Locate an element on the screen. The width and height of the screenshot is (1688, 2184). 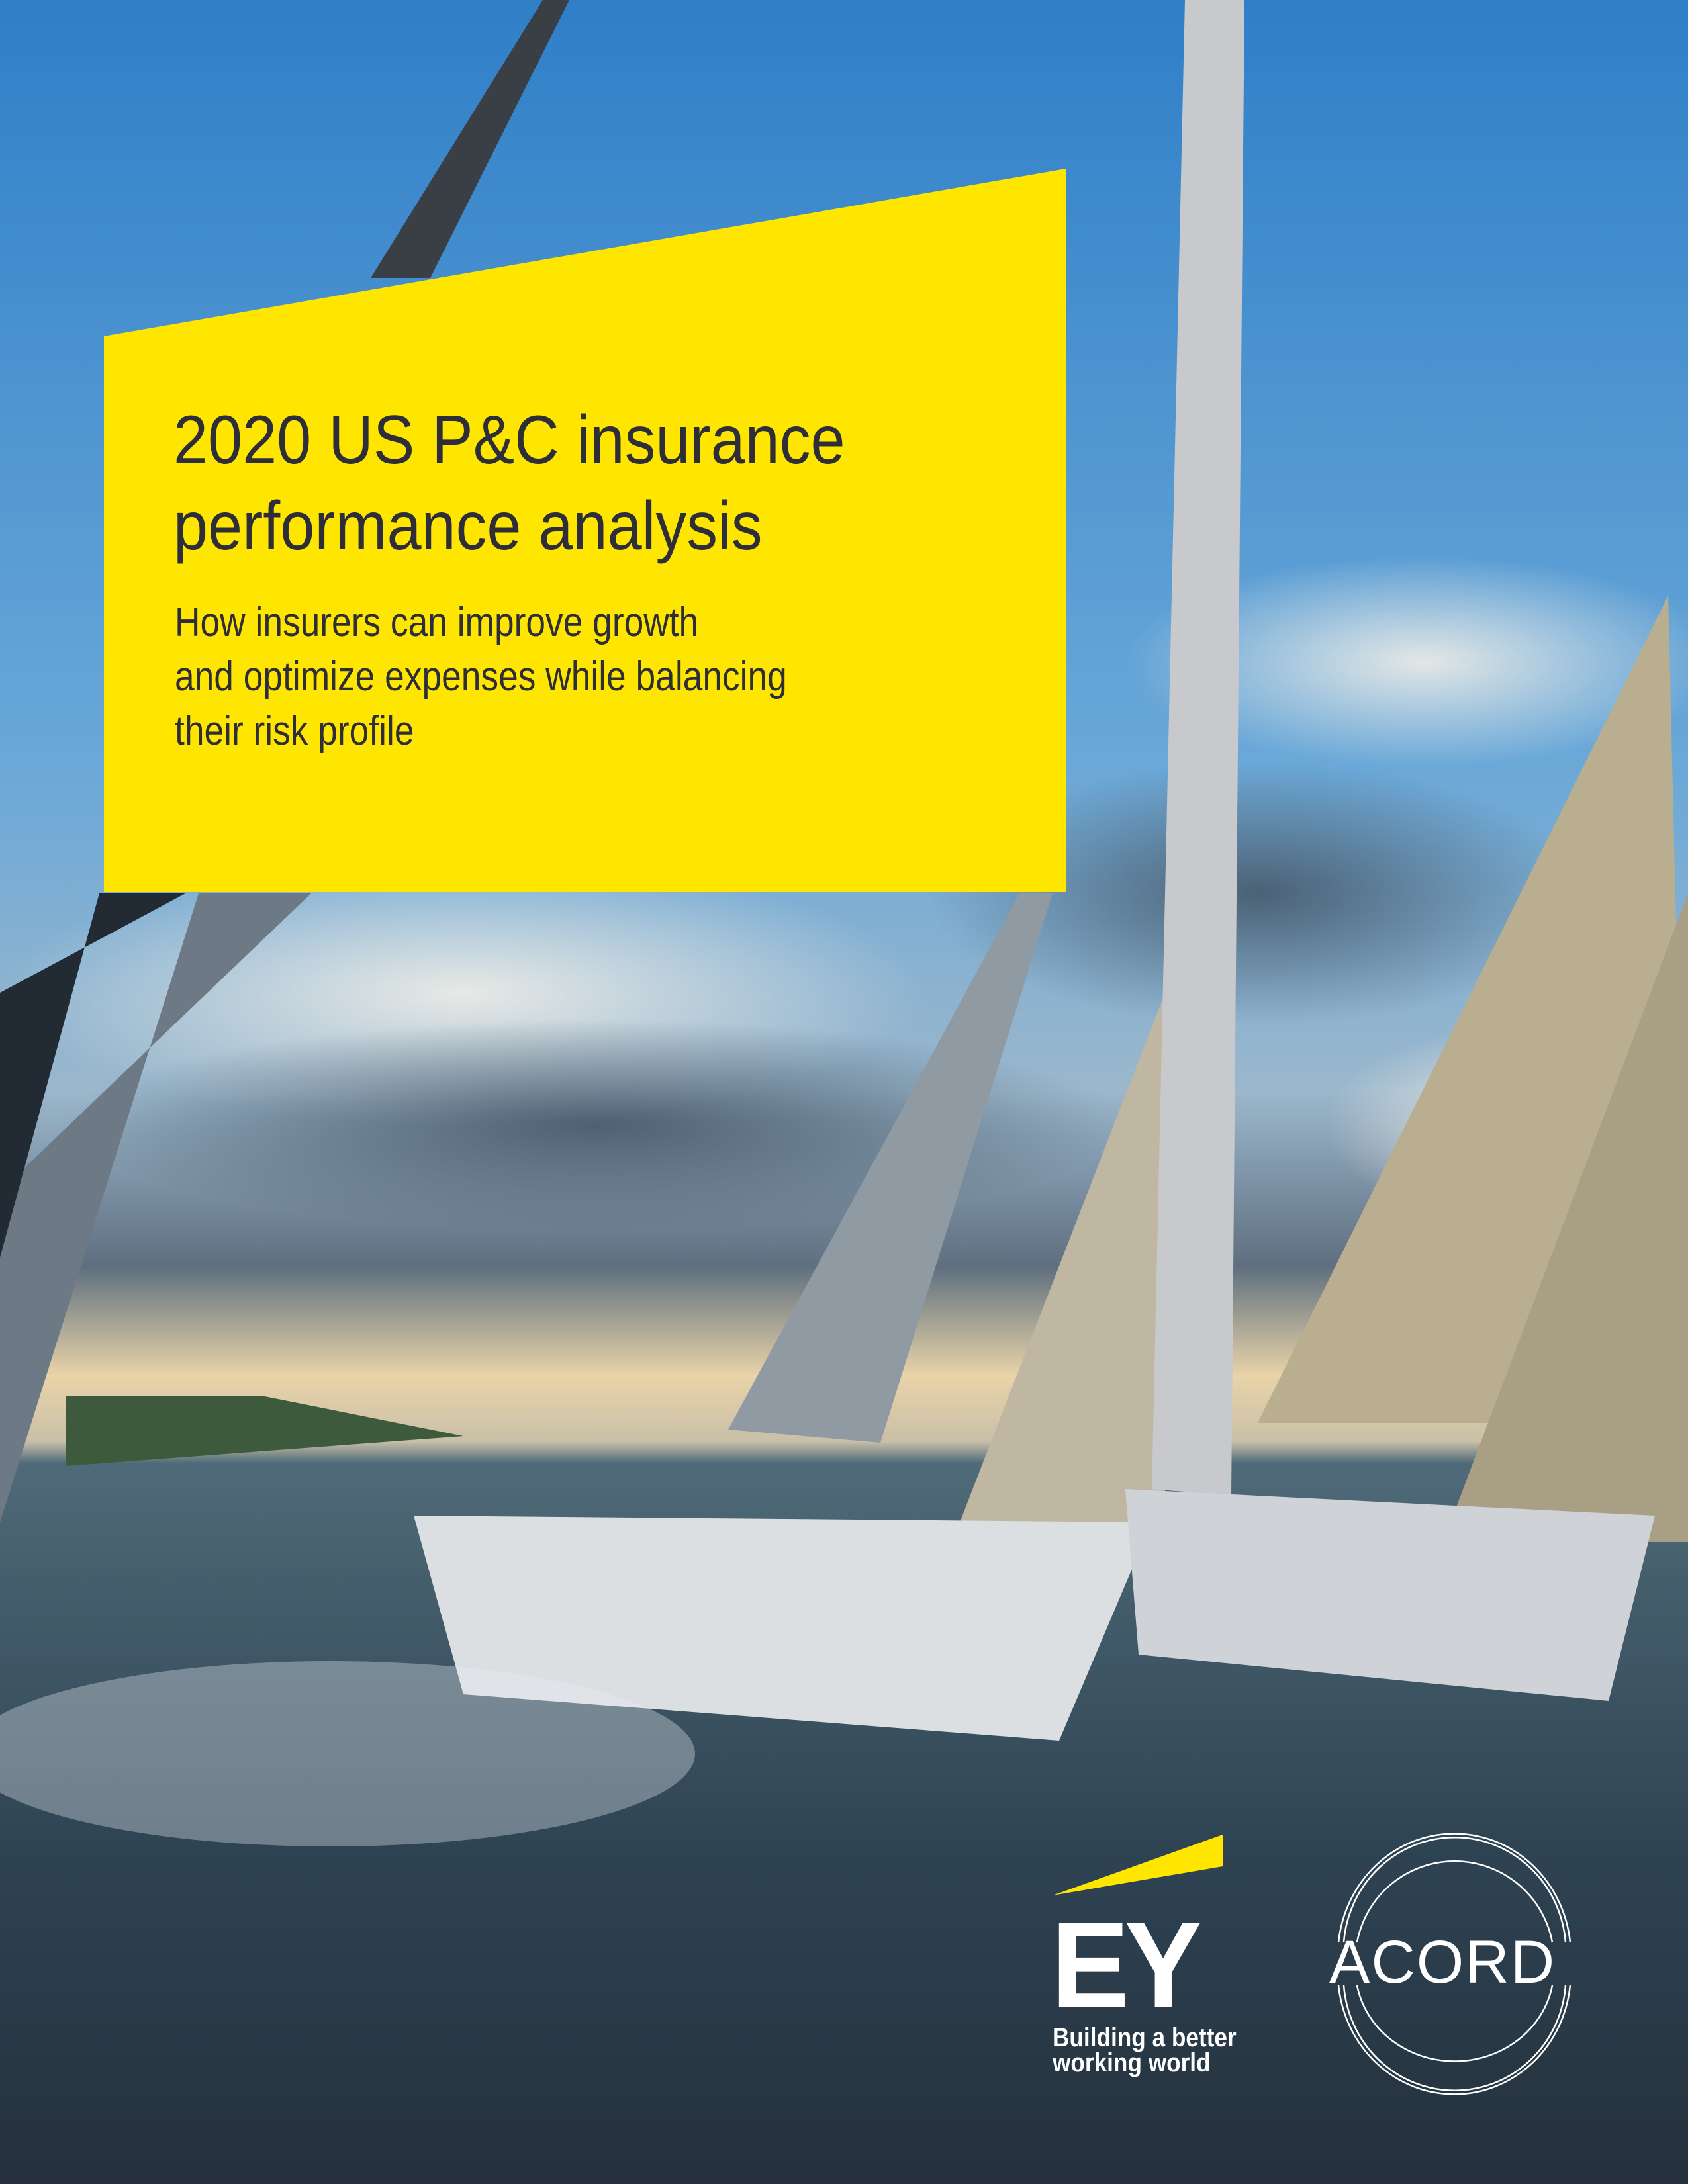
tagline-line: Building a better is located at coordinates (1145, 2037).